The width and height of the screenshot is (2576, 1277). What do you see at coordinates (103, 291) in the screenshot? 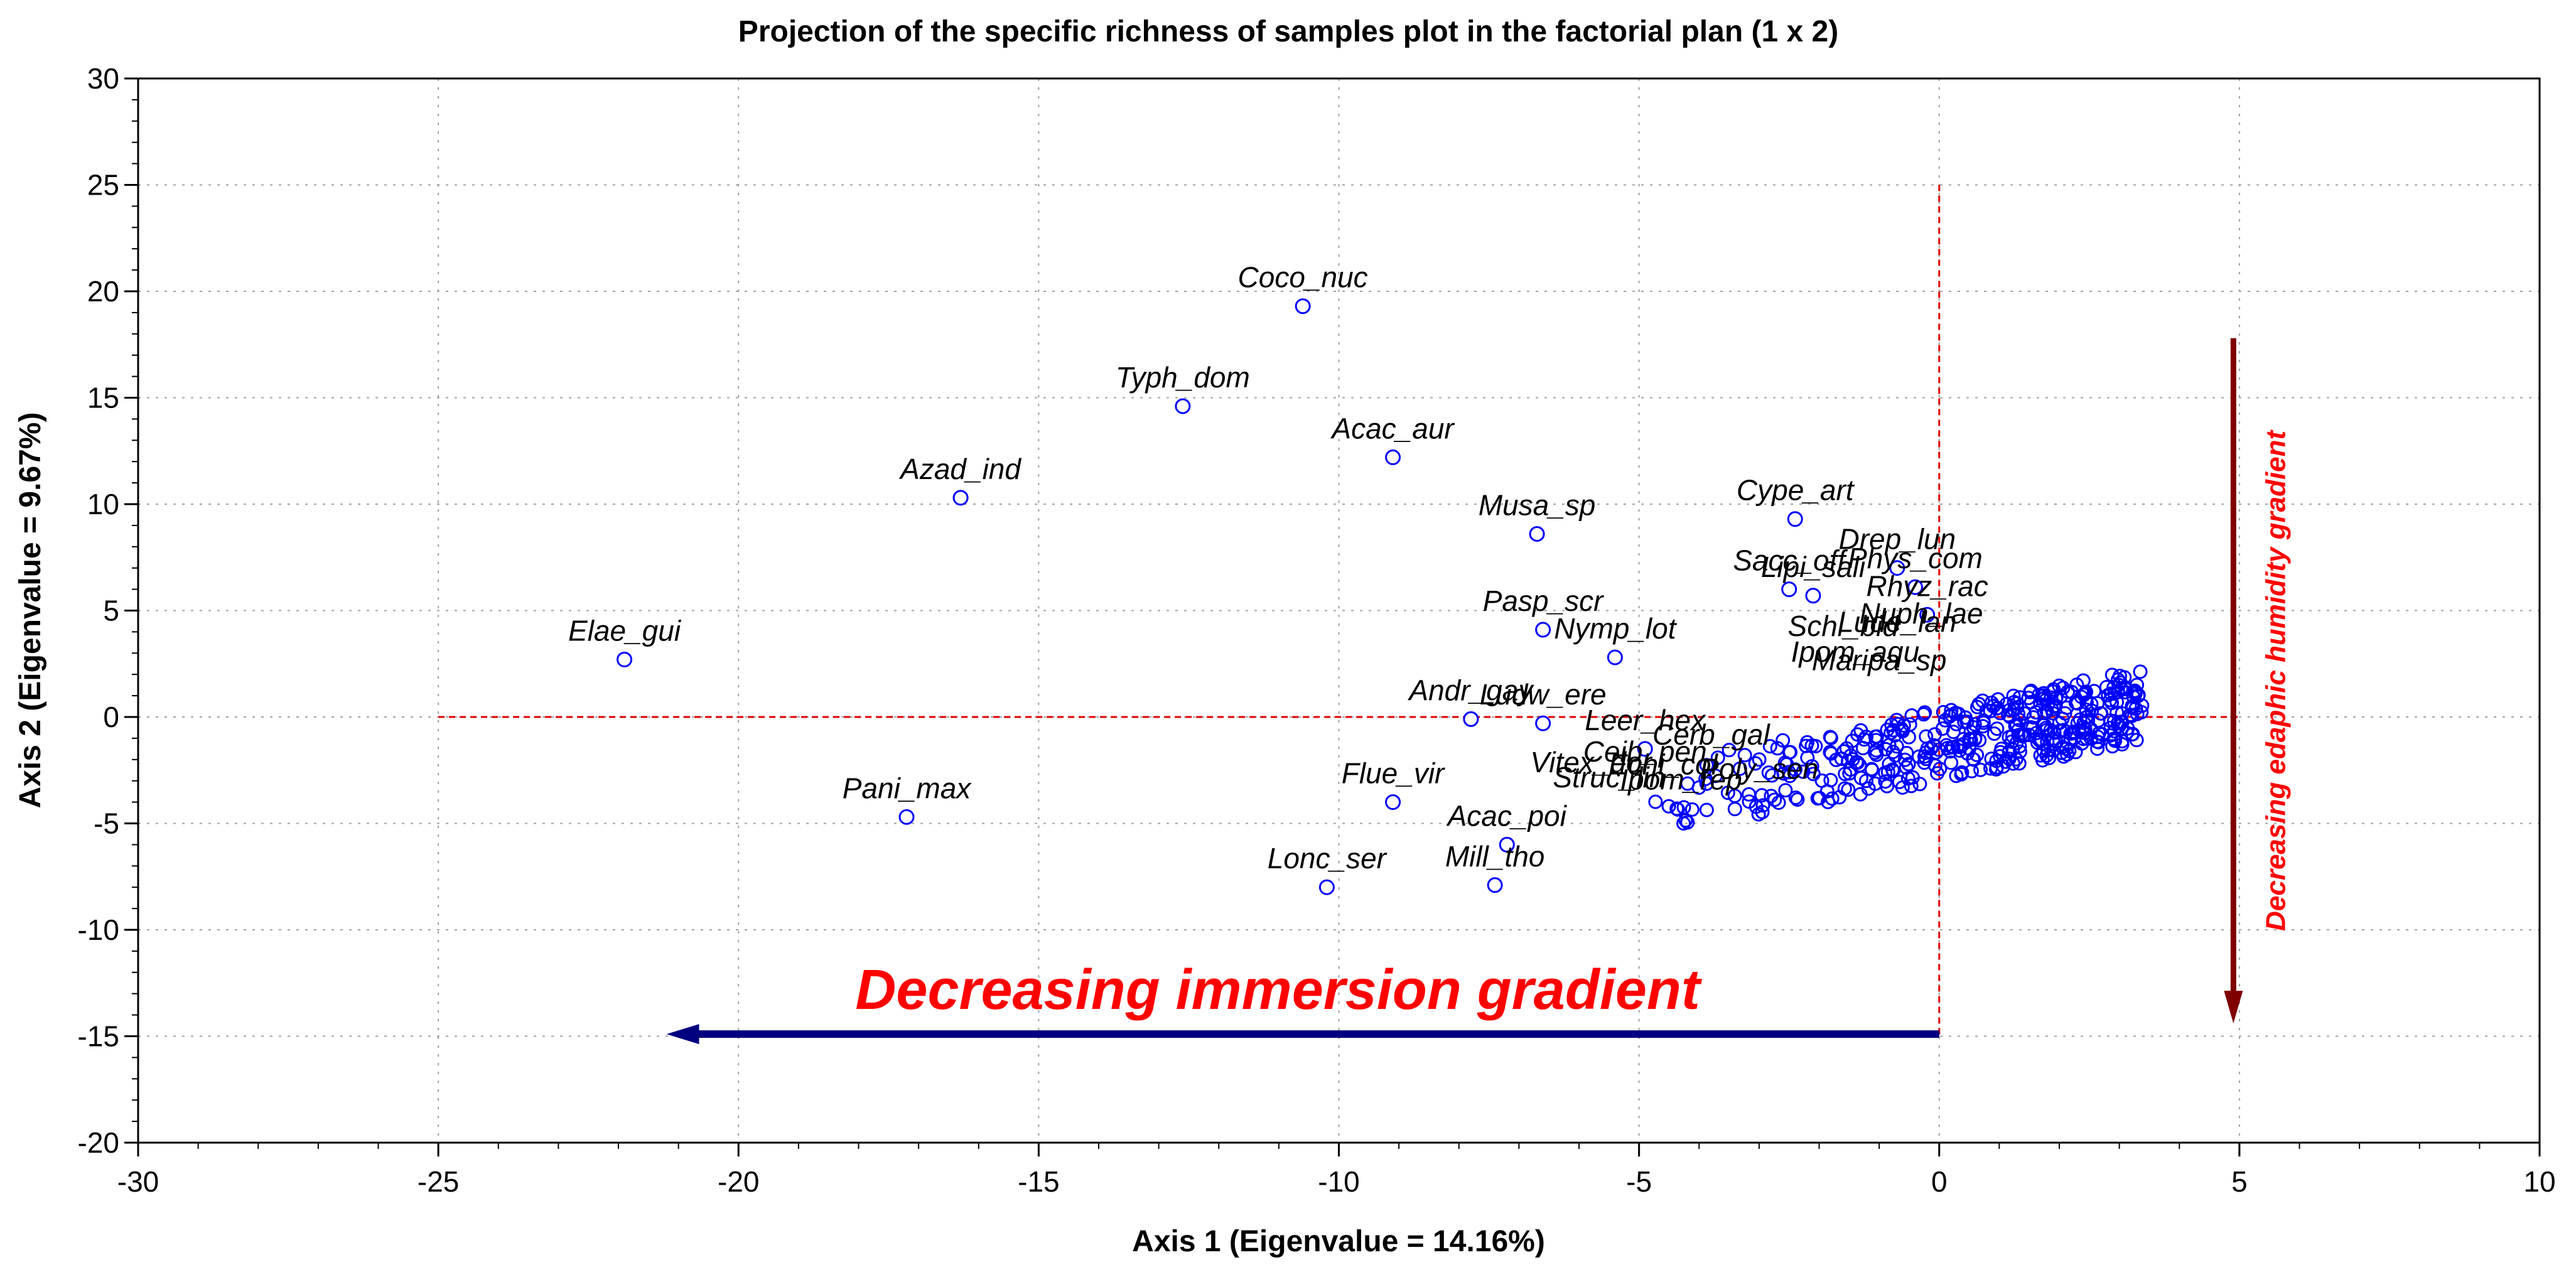
I see `y-tick-label: 20` at bounding box center [103, 291].